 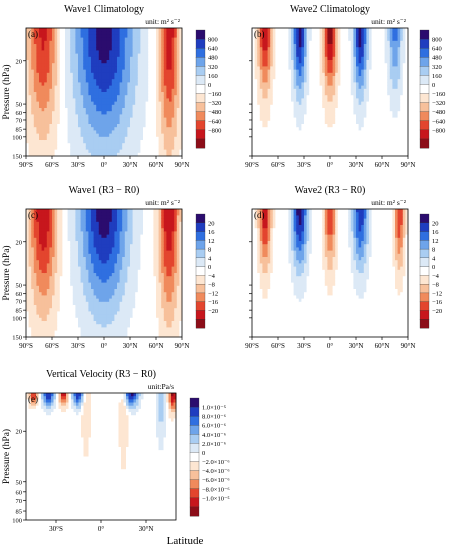 What do you see at coordinates (17, 157) in the screenshot?
I see `y-tick-label: 150` at bounding box center [17, 157].